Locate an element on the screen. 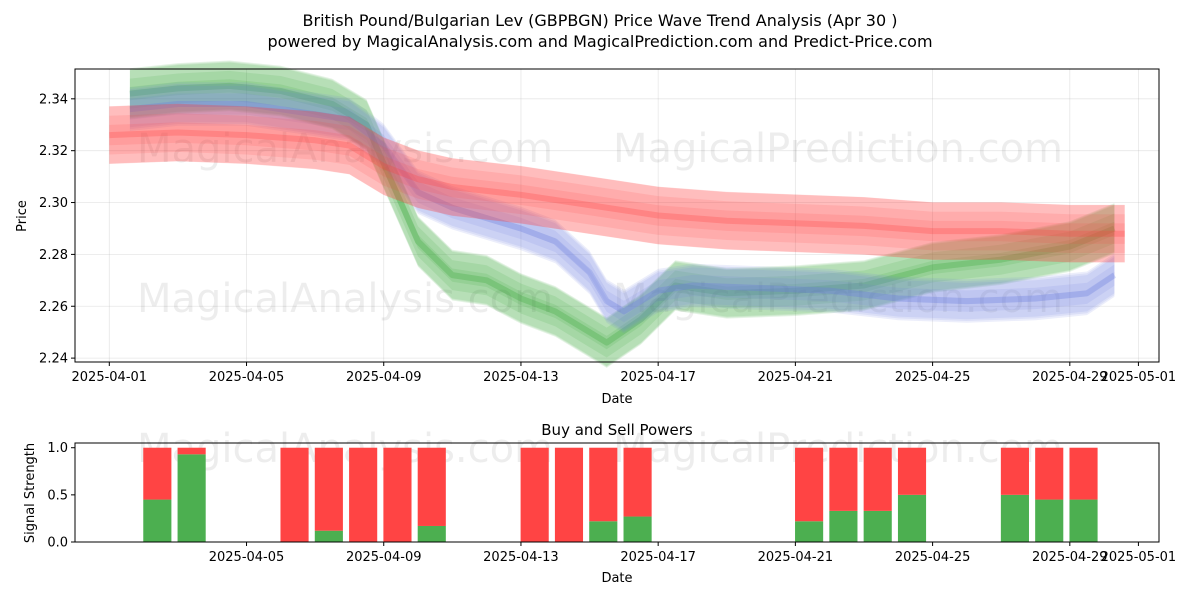 The image size is (1200, 600). y-tick-label: 2.26 is located at coordinates (53, 307).